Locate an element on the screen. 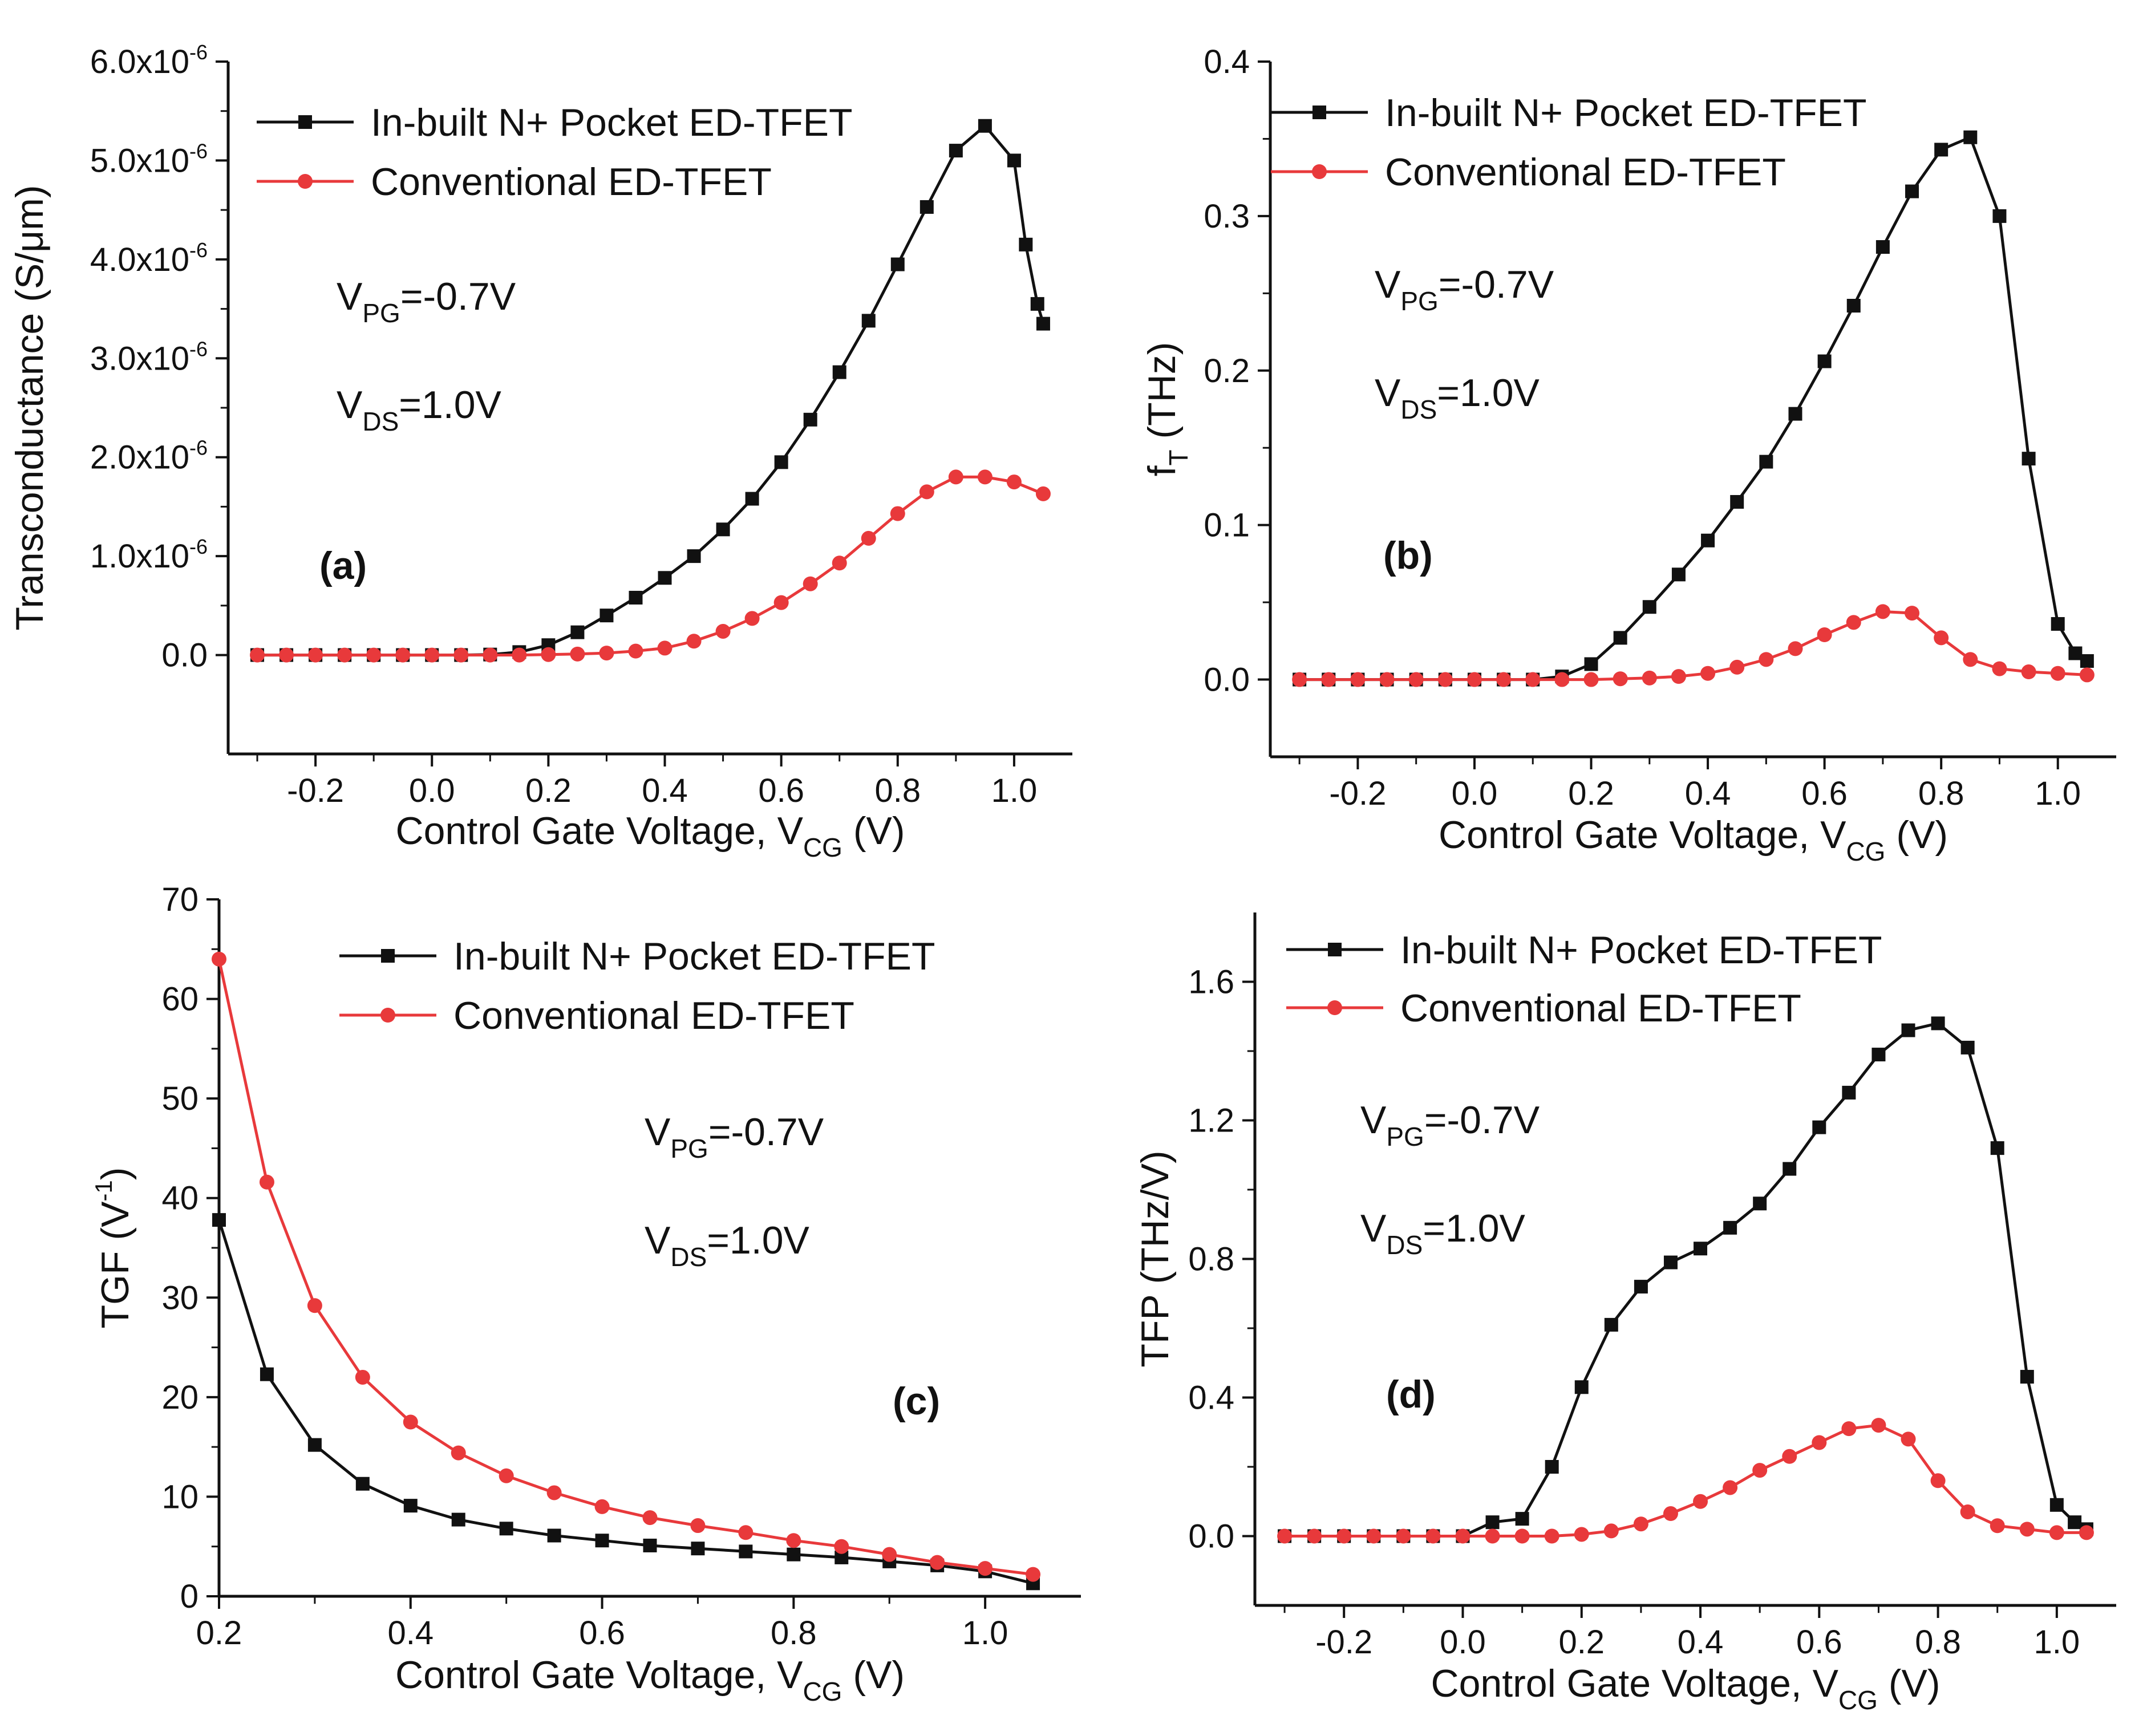 The width and height of the screenshot is (2147, 1736). y-axis-title-sub: T is located at coordinates (1178, 457).